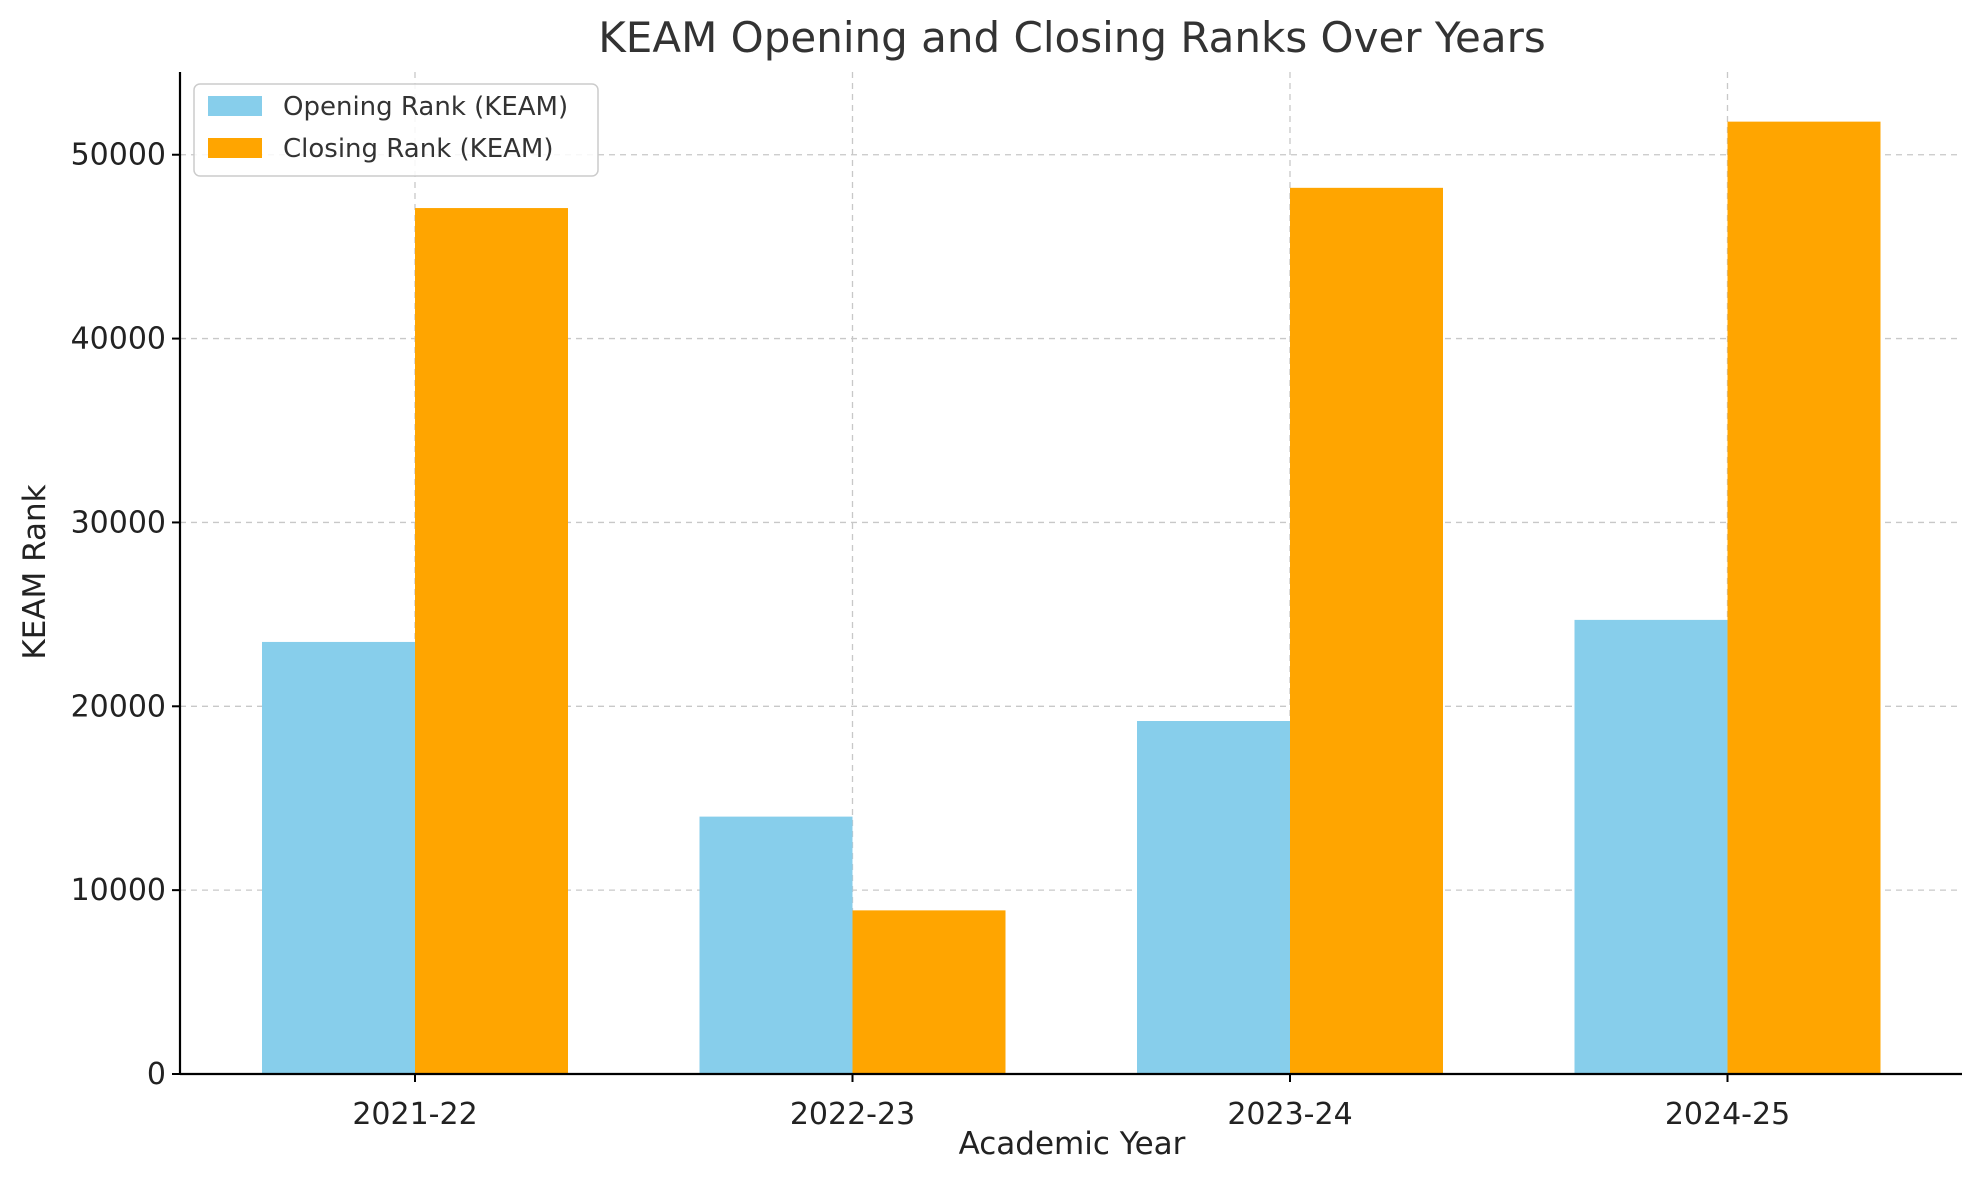 The height and width of the screenshot is (1180, 1979). I want to click on legend-entry-label: Closing Rank (KEAM), so click(418, 149).